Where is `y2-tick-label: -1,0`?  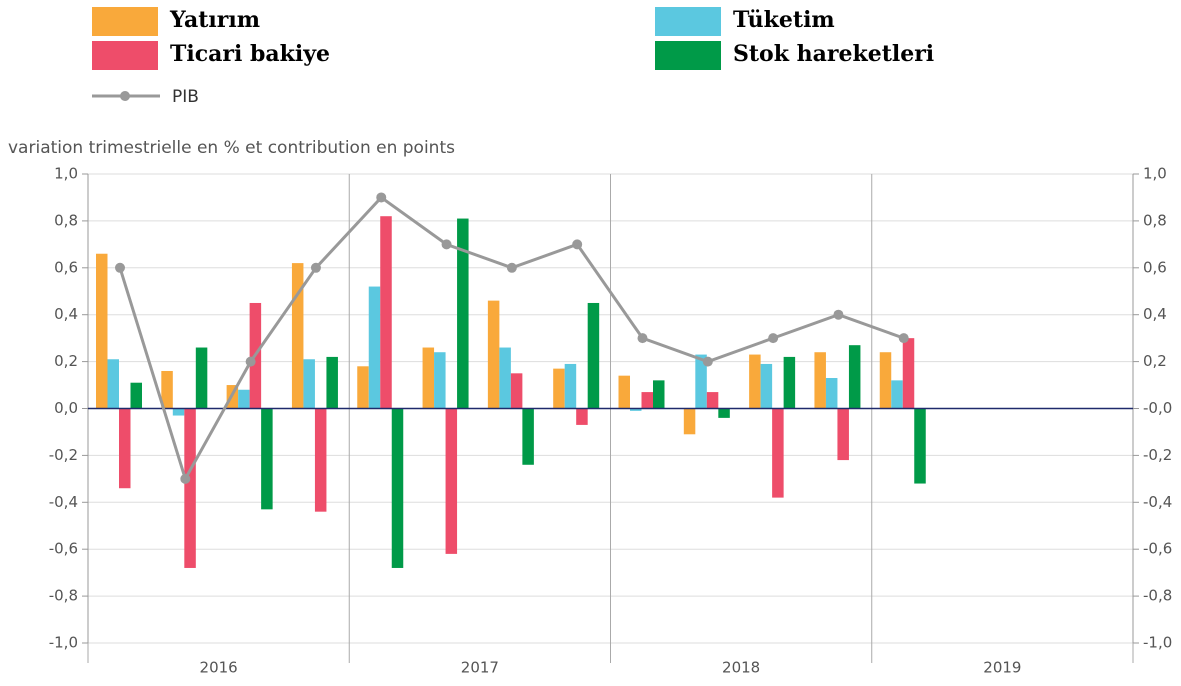
y2-tick-label: -1,0 is located at coordinates (1157, 643).